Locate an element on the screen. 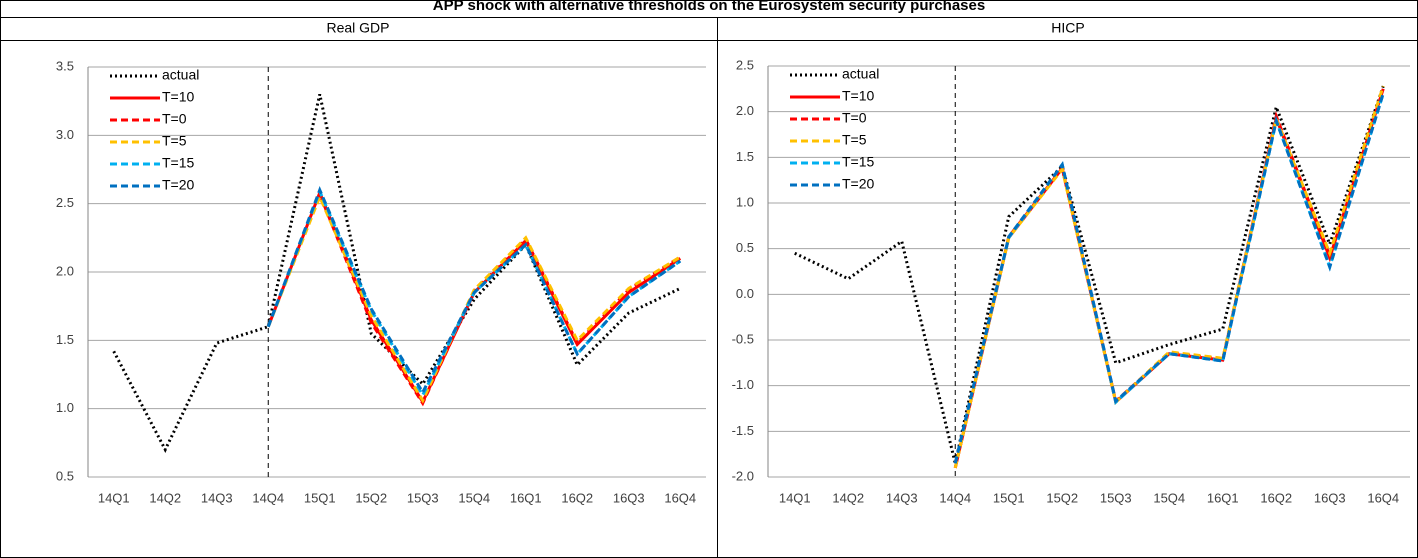 The width and height of the screenshot is (1418, 558). panel-title: HICP is located at coordinates (1067, 28).